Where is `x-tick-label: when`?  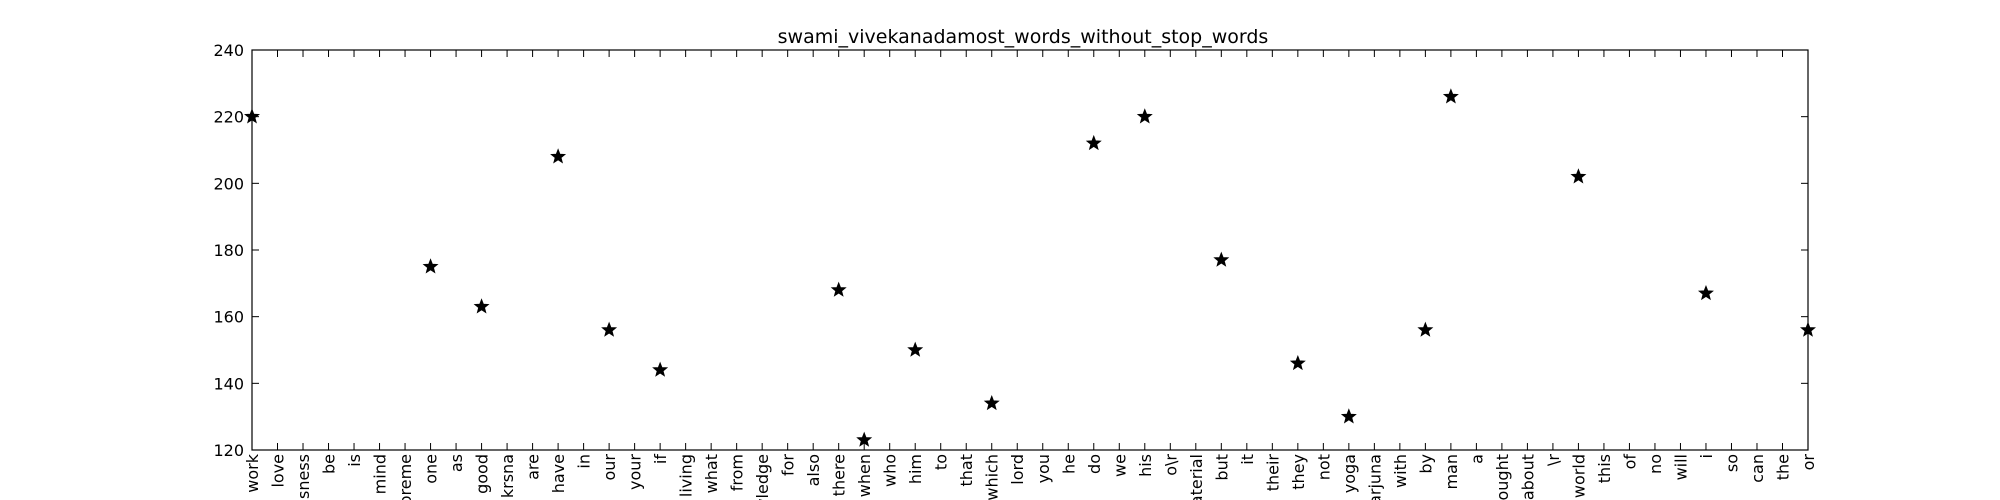
x-tick-label: when is located at coordinates (864, 475).